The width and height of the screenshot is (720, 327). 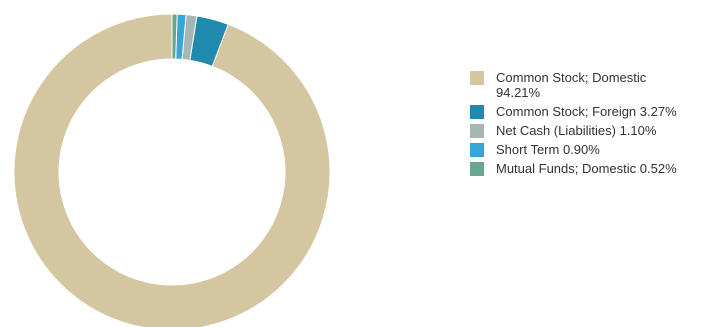 I want to click on legend-item-common-stock-domestic: Common Stock; Domestic 94.21%, so click(x=595, y=85).